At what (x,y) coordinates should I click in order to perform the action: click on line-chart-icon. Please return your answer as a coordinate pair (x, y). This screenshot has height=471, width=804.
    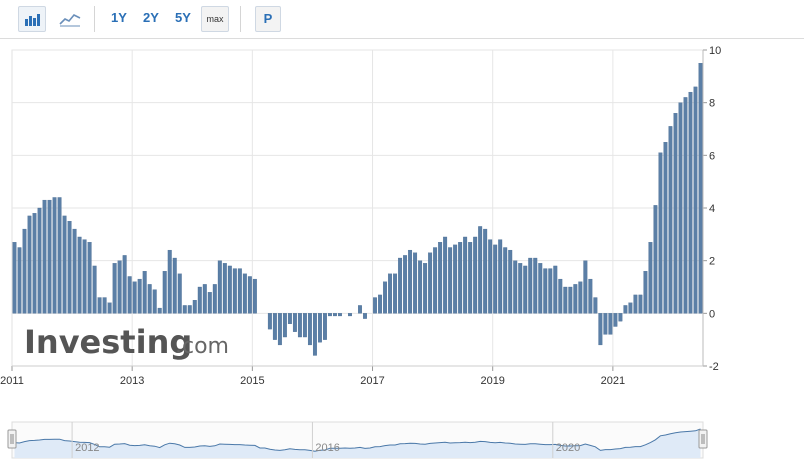
    Looking at the image, I should click on (70, 19).